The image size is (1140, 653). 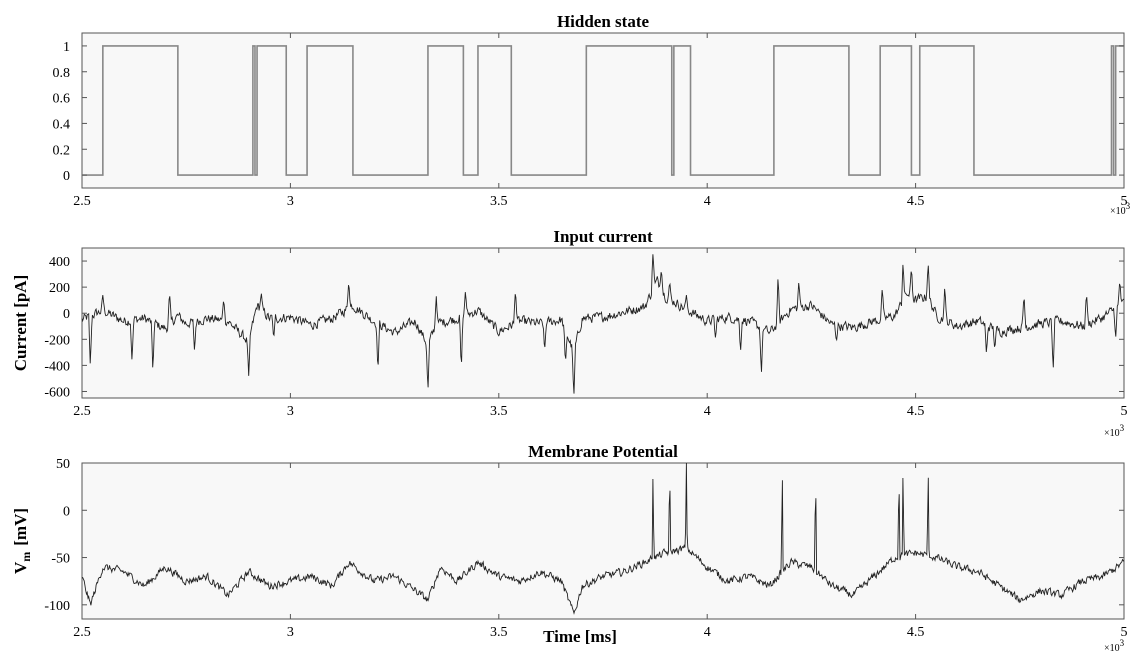 What do you see at coordinates (62, 99) in the screenshot?
I see `hidden-state-y-tick-label: 0.6` at bounding box center [62, 99].